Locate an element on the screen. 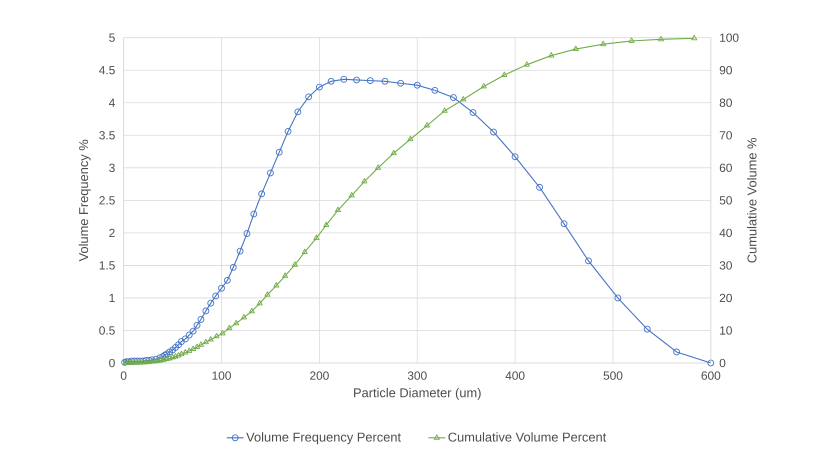 The height and width of the screenshot is (469, 814). x-tick-label: 400 is located at coordinates (515, 375).